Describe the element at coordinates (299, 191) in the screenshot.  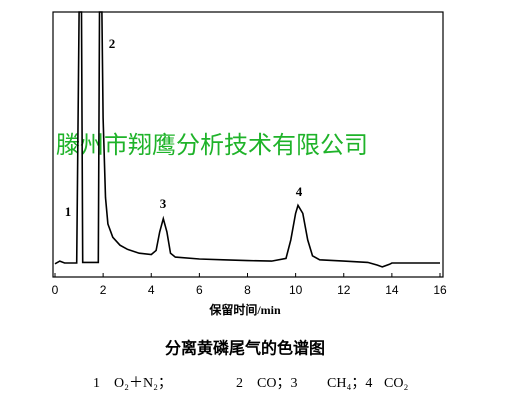
I see `peak-label: 4` at that location.